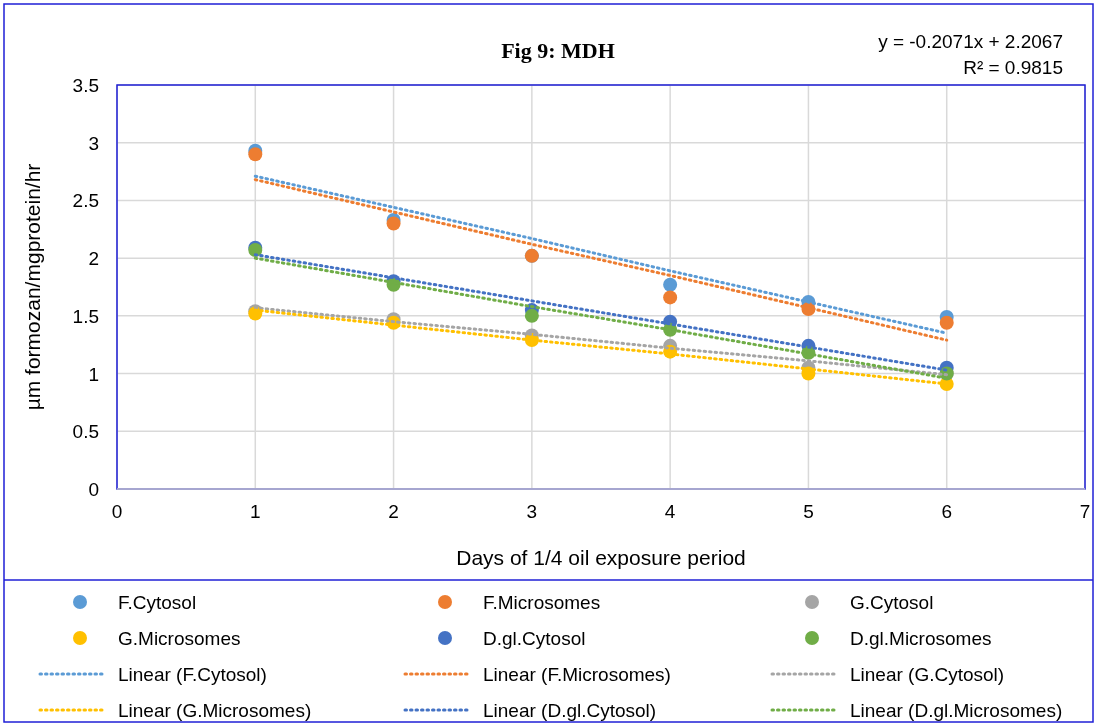 This screenshot has width=1099, height=726. I want to click on legend-label: Linear (G.Microsomes), so click(215, 710).